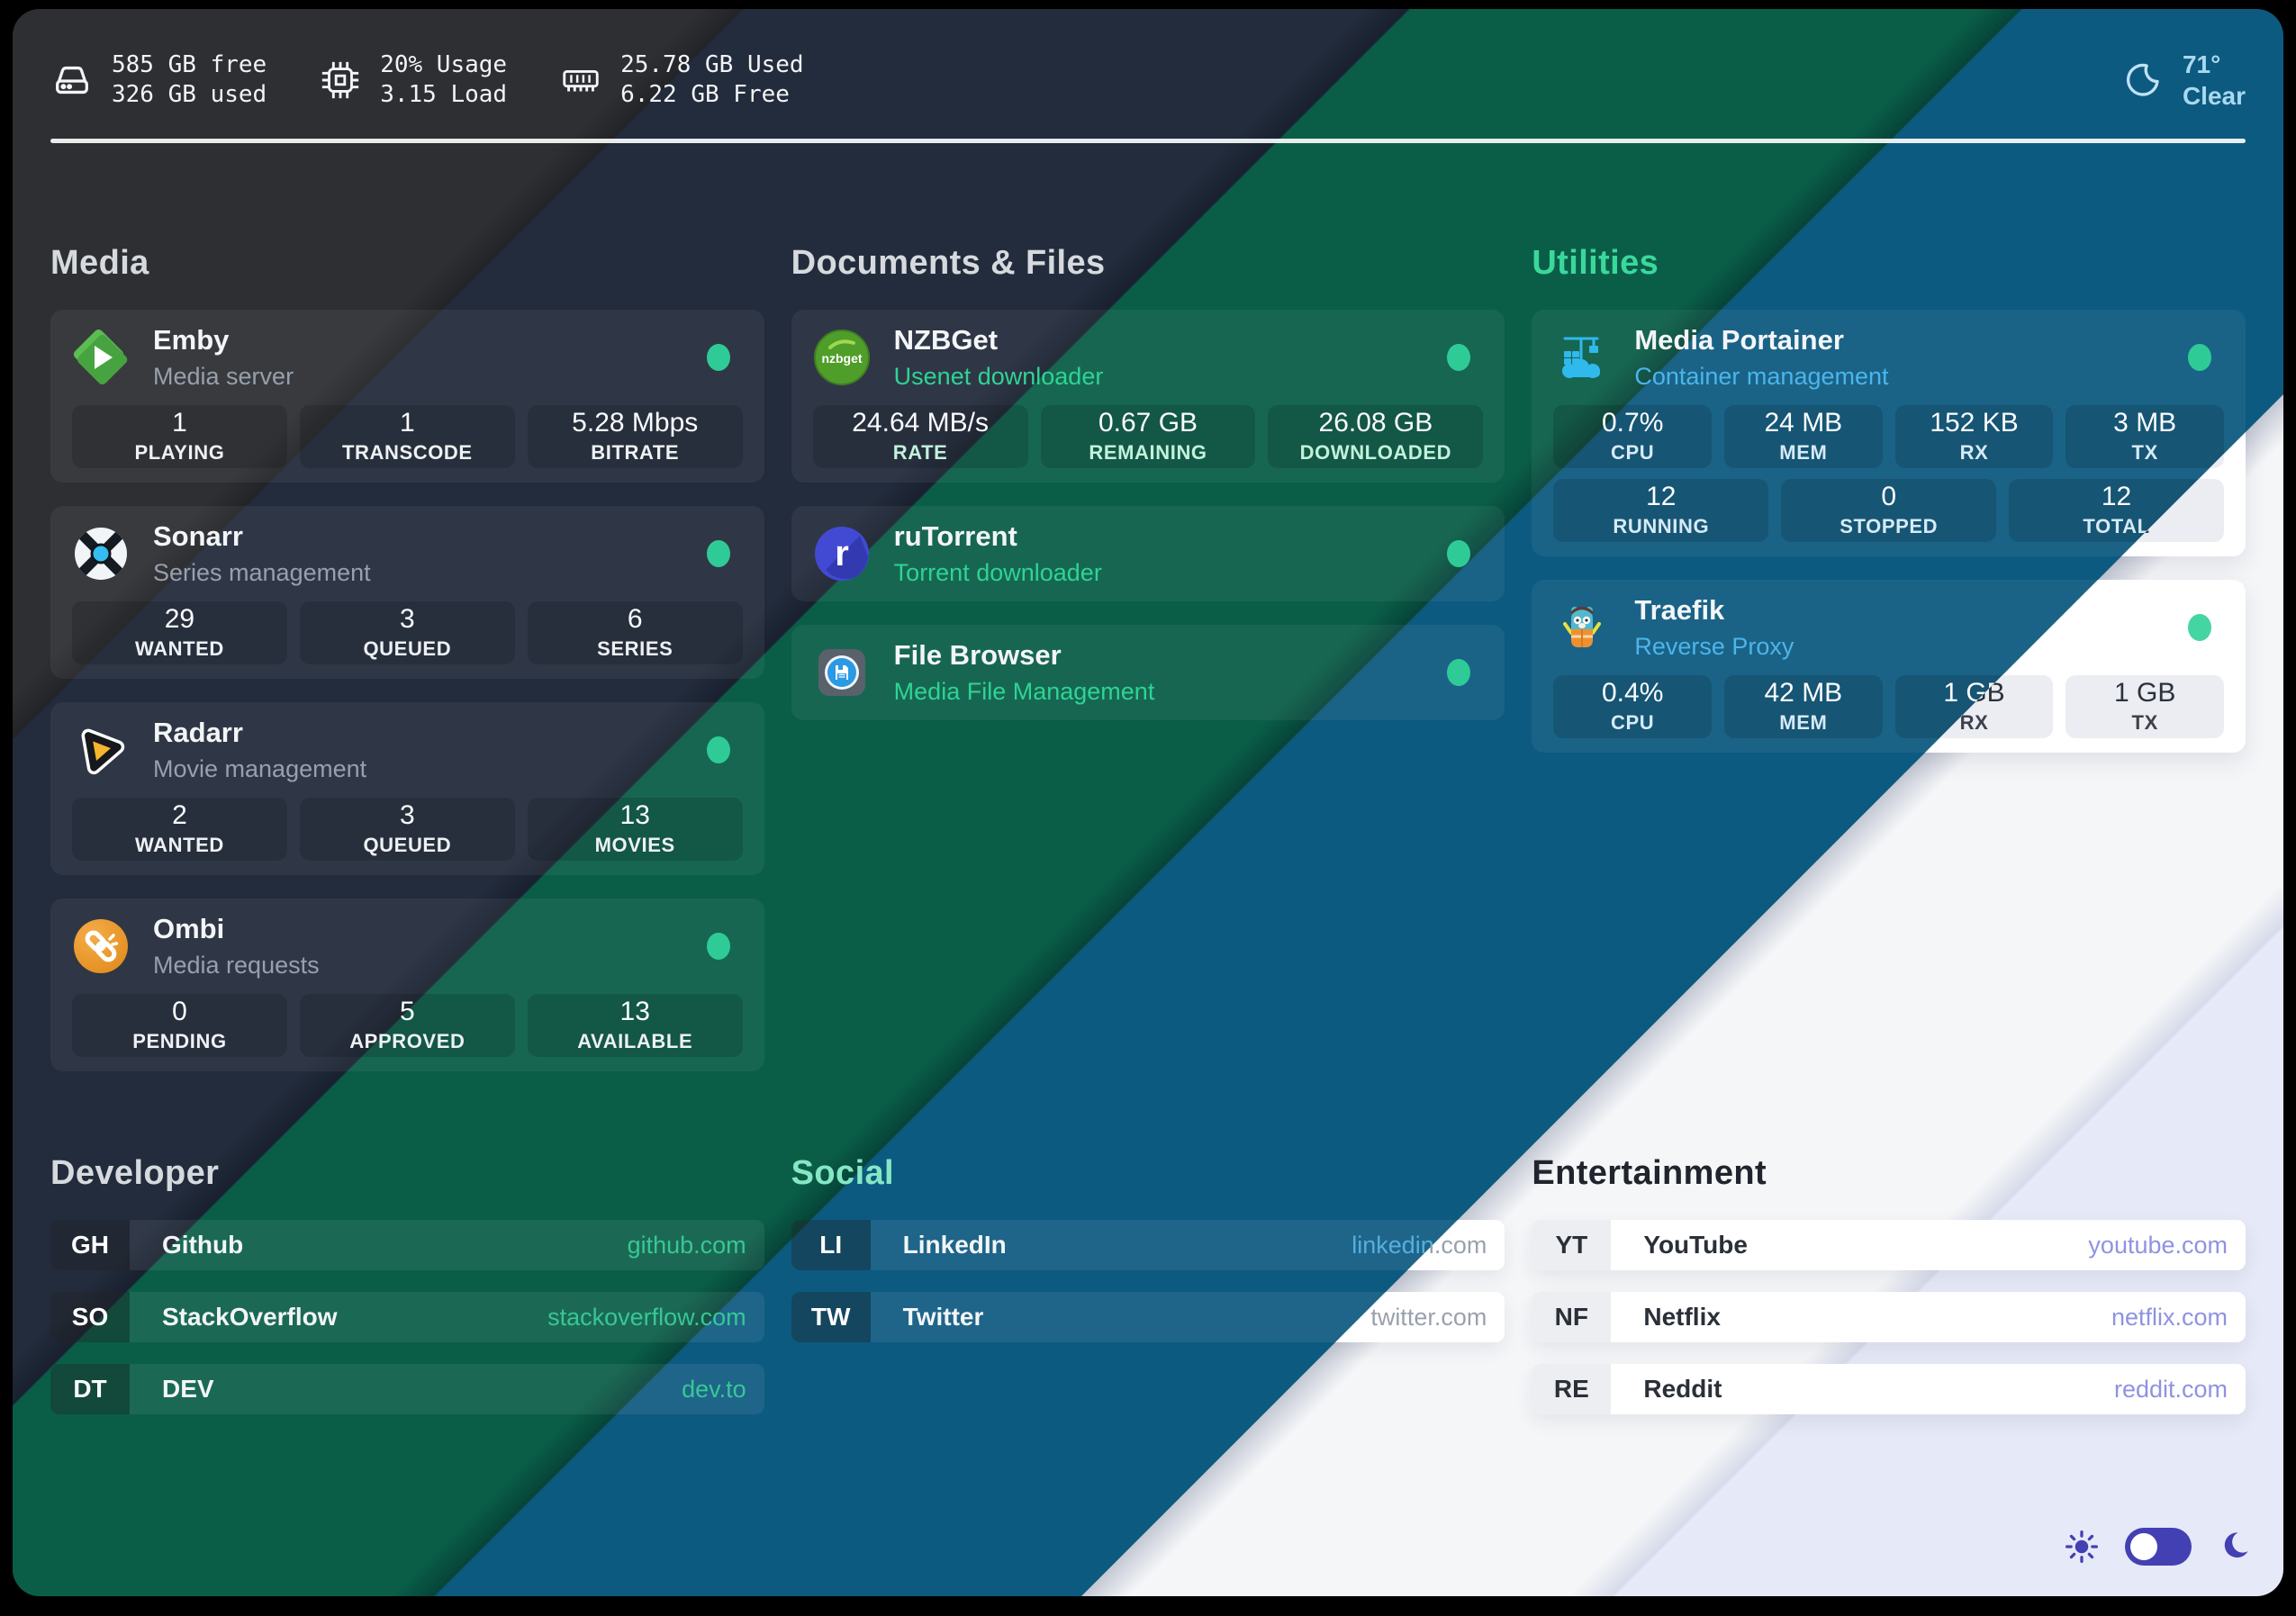 The image size is (2296, 1616). What do you see at coordinates (682, 80) in the screenshot?
I see `ram-stats: 25.78 GB Used 6.22 GB Free` at bounding box center [682, 80].